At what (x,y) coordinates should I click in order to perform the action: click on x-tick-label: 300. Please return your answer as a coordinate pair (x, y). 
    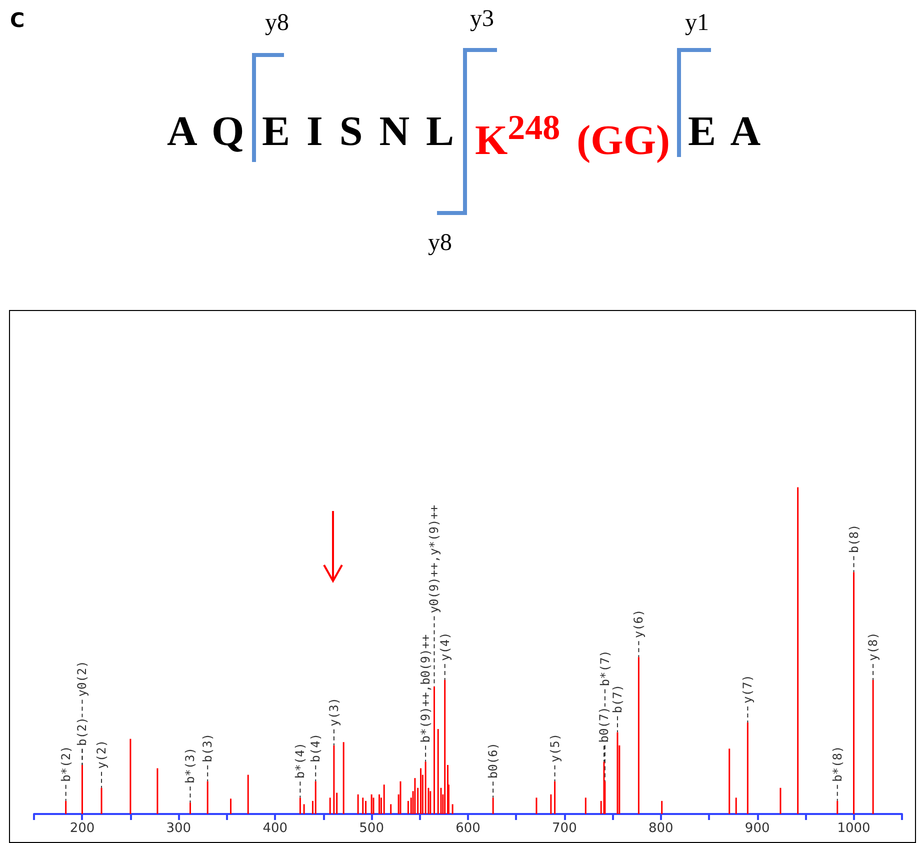
    Looking at the image, I should click on (179, 828).